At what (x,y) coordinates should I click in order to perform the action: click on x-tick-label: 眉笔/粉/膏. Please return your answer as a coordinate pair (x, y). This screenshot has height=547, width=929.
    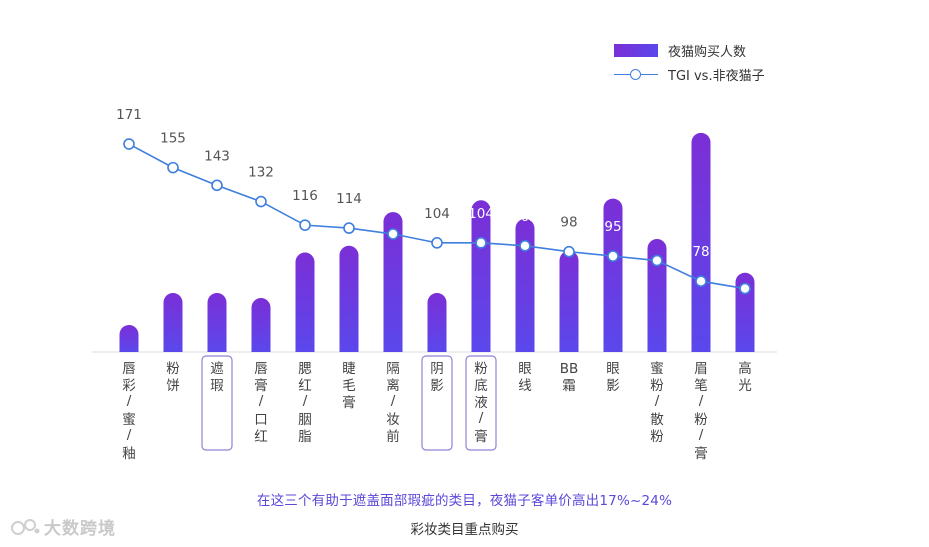
    Looking at the image, I should click on (701, 411).